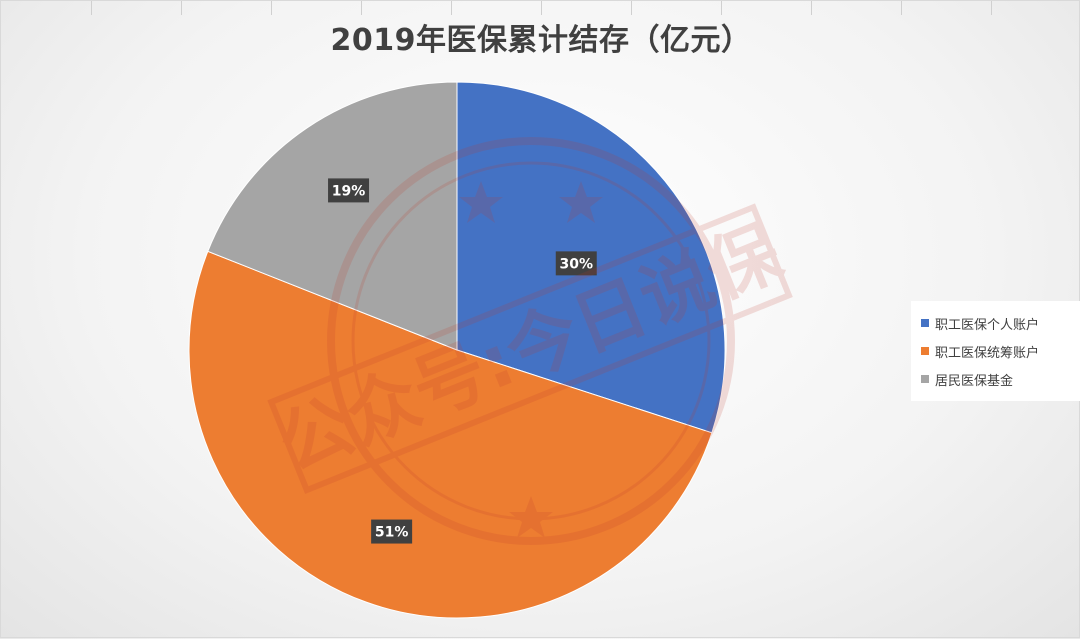 This screenshot has height=639, width=1080. I want to click on data-label-text: 51%, so click(392, 533).